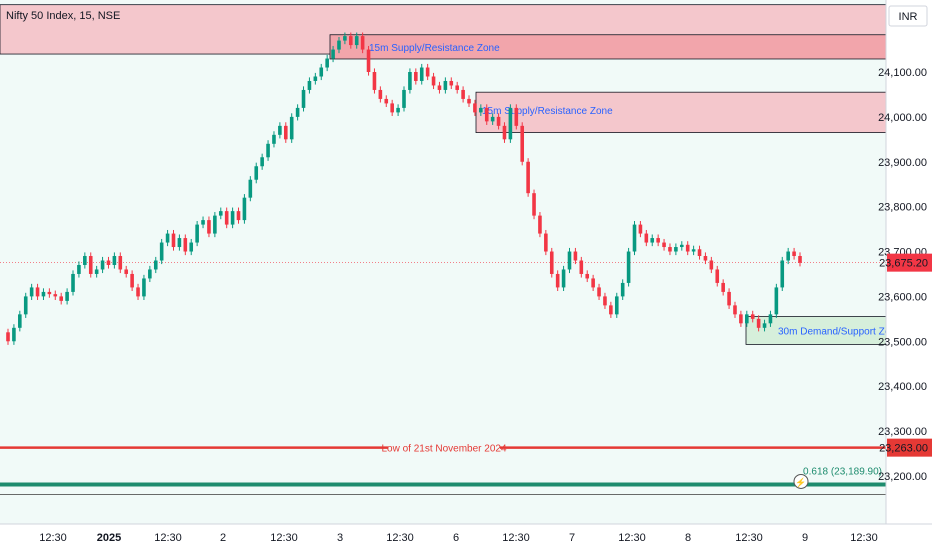 This screenshot has height=550, width=932. Describe the element at coordinates (109, 538) in the screenshot. I see `time-tick: 2025` at that location.